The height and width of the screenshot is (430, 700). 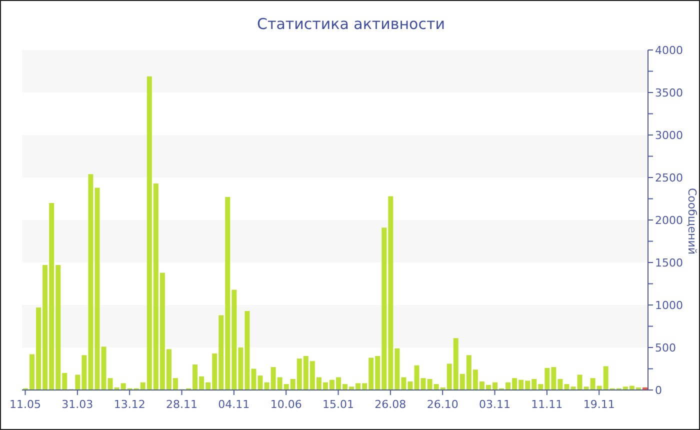 I want to click on x-tick-label: 13.12, so click(x=130, y=404).